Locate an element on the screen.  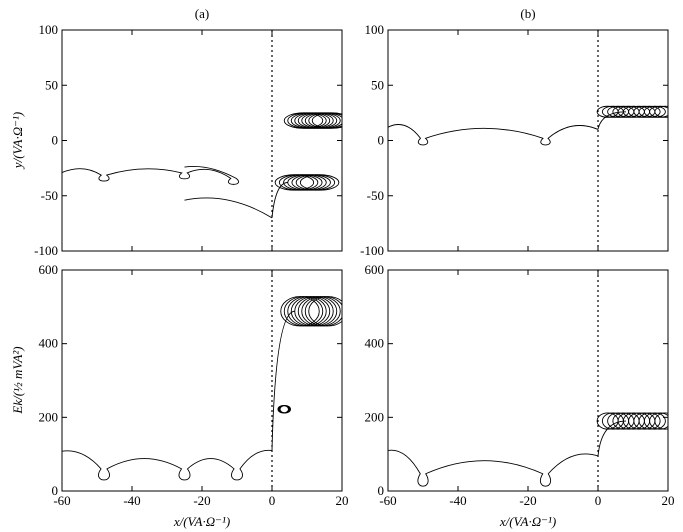
panel-label-b: (b) is located at coordinates (527, 13).